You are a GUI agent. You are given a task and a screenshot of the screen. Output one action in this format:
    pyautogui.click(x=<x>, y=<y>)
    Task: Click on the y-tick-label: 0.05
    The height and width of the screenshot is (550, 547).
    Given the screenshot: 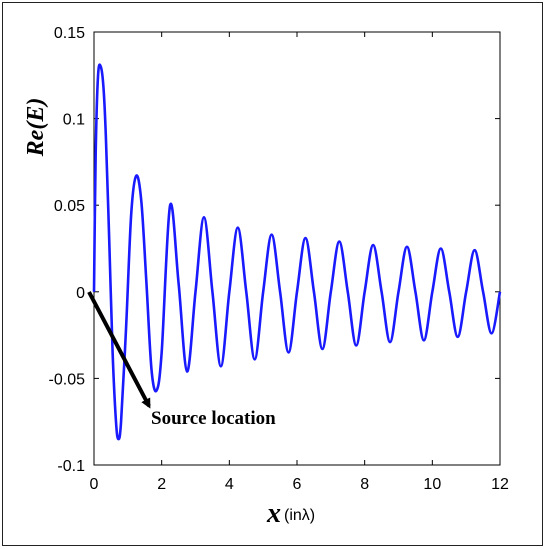 What is the action you would take?
    pyautogui.click(x=69, y=206)
    